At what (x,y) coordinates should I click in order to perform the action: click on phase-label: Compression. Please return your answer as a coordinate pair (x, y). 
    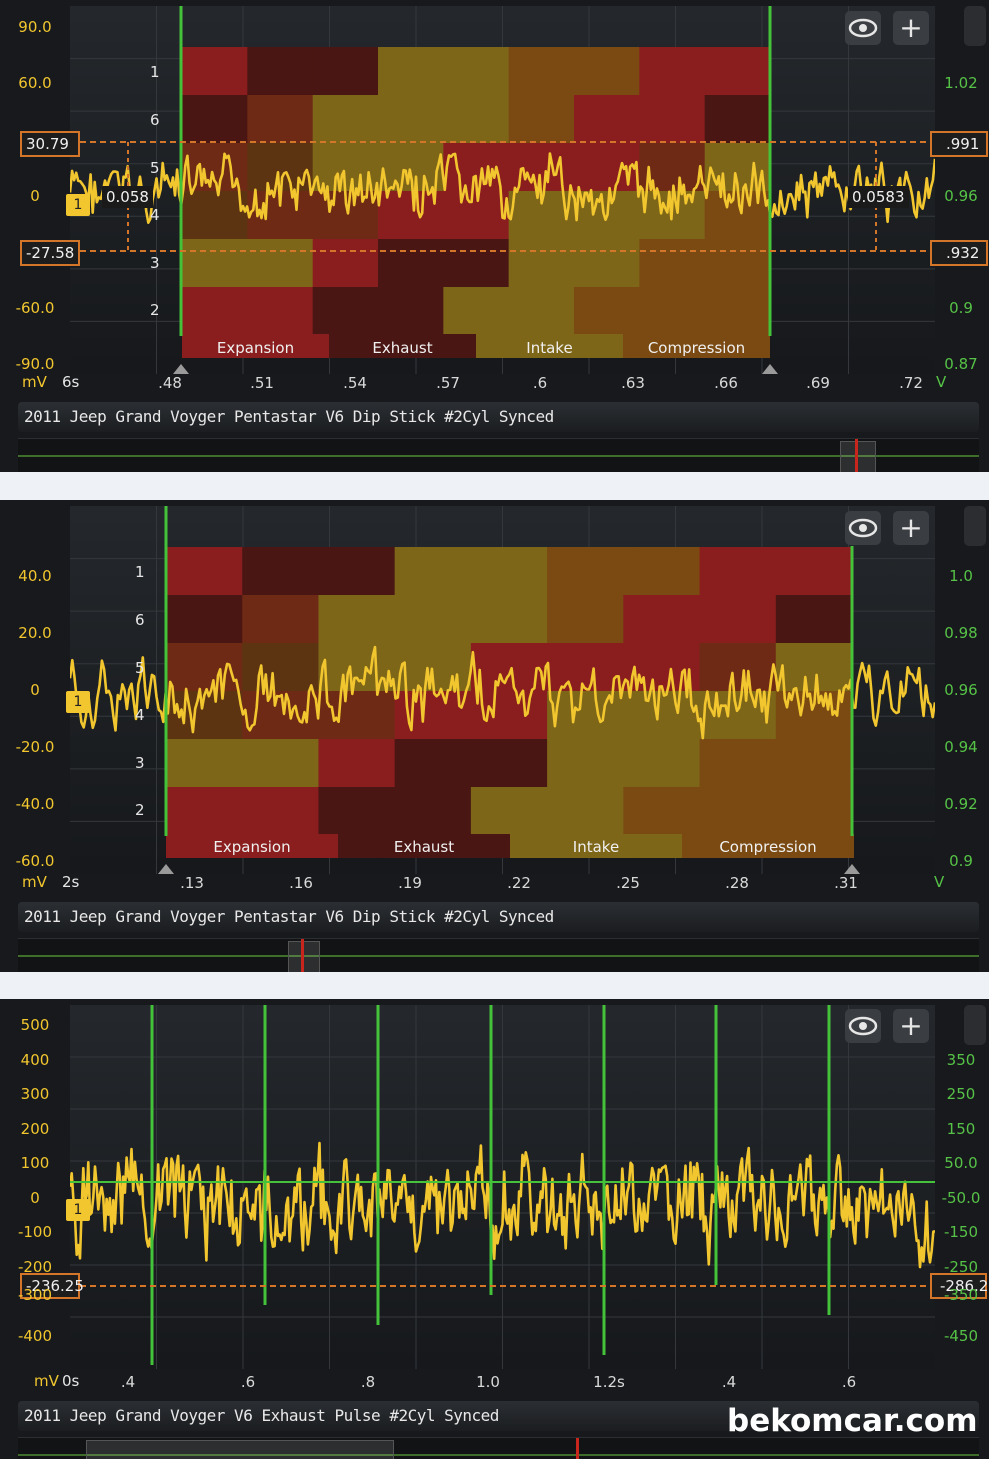
    Looking at the image, I should click on (696, 348).